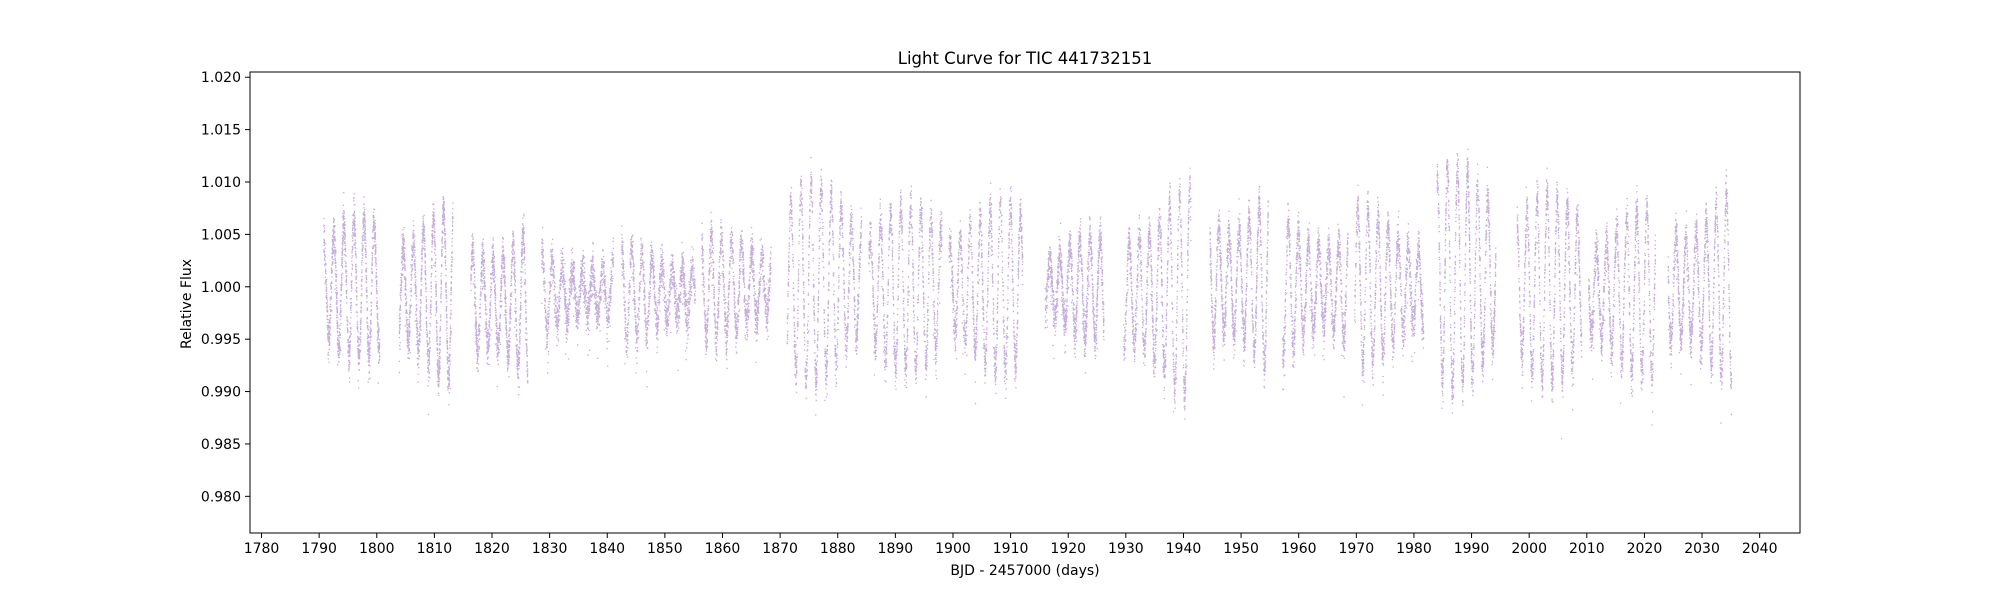 The width and height of the screenshot is (2000, 600). What do you see at coordinates (1587, 549) in the screenshot?
I see `x-tick-label: 2010` at bounding box center [1587, 549].